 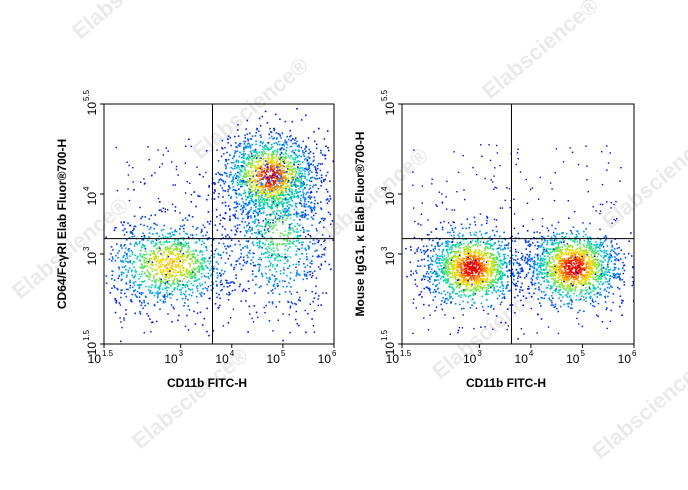 What do you see at coordinates (540, 52) in the screenshot?
I see `watermark: Elabscience®` at bounding box center [540, 52].